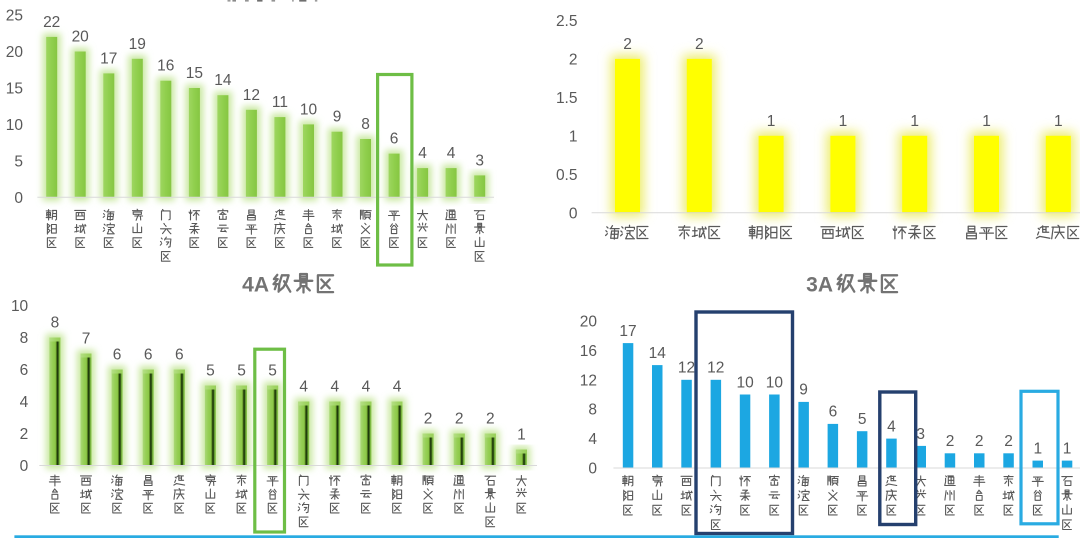 The image size is (1080, 544). What do you see at coordinates (86, 339) in the screenshot?
I see `svg-text: 7` at bounding box center [86, 339].